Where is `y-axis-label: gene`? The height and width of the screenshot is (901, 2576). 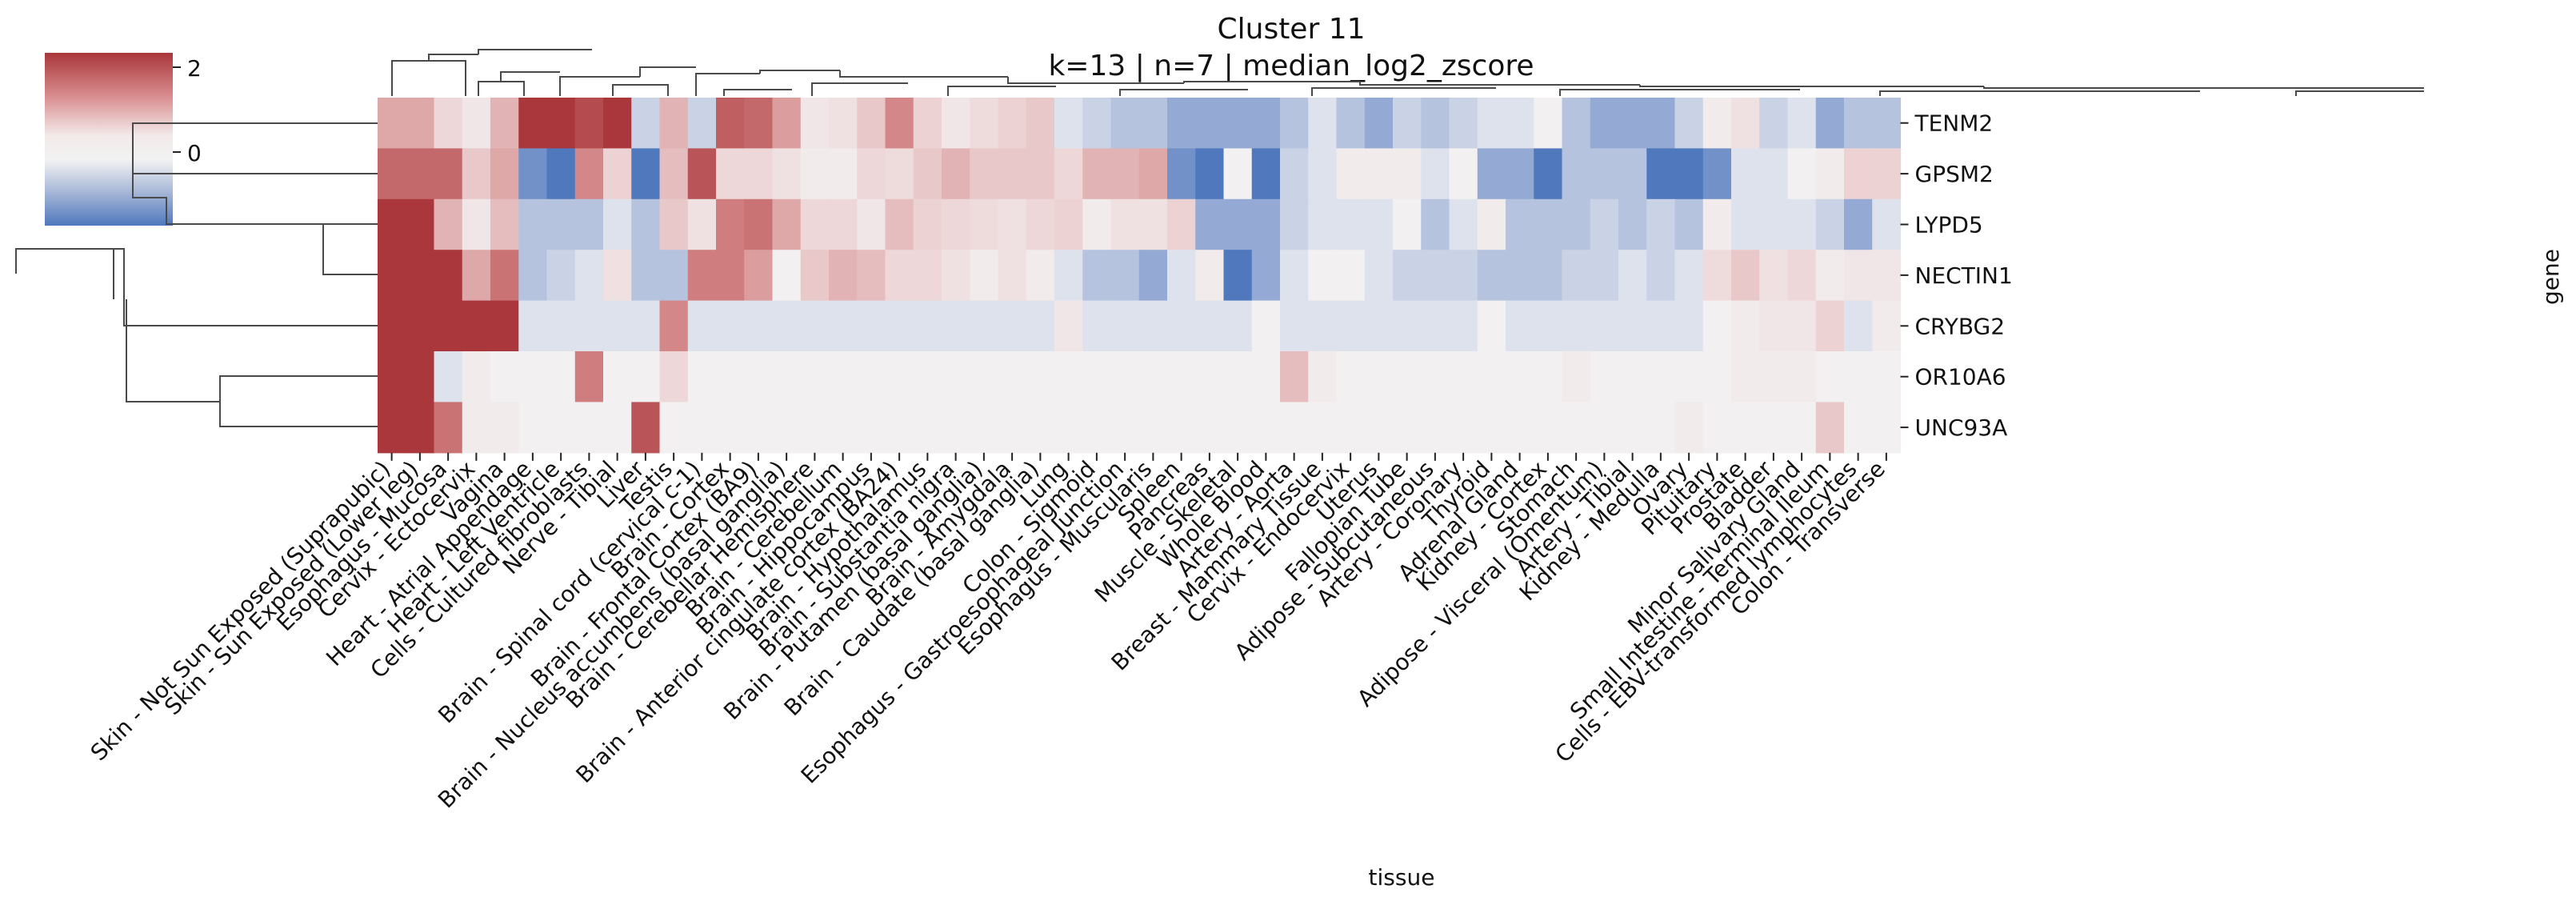 y-axis-label: gene is located at coordinates (2551, 277).